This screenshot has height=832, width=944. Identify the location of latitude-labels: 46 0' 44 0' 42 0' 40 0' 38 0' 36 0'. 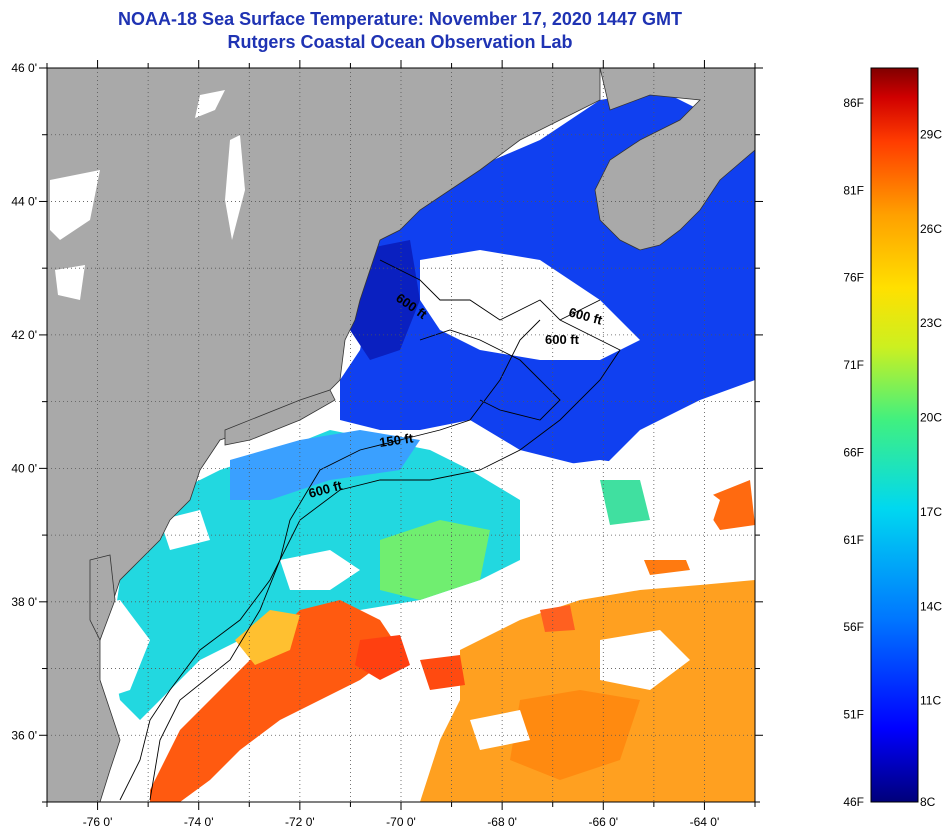
(24, 401).